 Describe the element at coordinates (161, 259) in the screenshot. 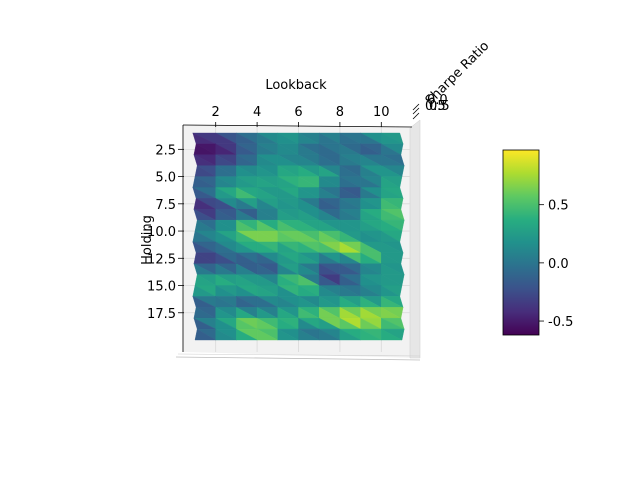

I see `y-tick-label: 12.5` at that location.